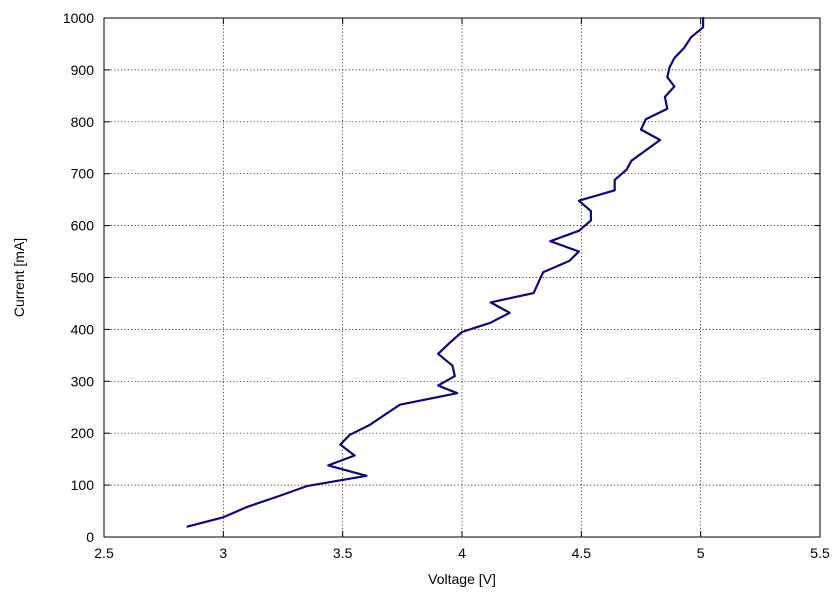 The image size is (838, 597). What do you see at coordinates (90, 537) in the screenshot?
I see `y-tick-label: 0` at bounding box center [90, 537].